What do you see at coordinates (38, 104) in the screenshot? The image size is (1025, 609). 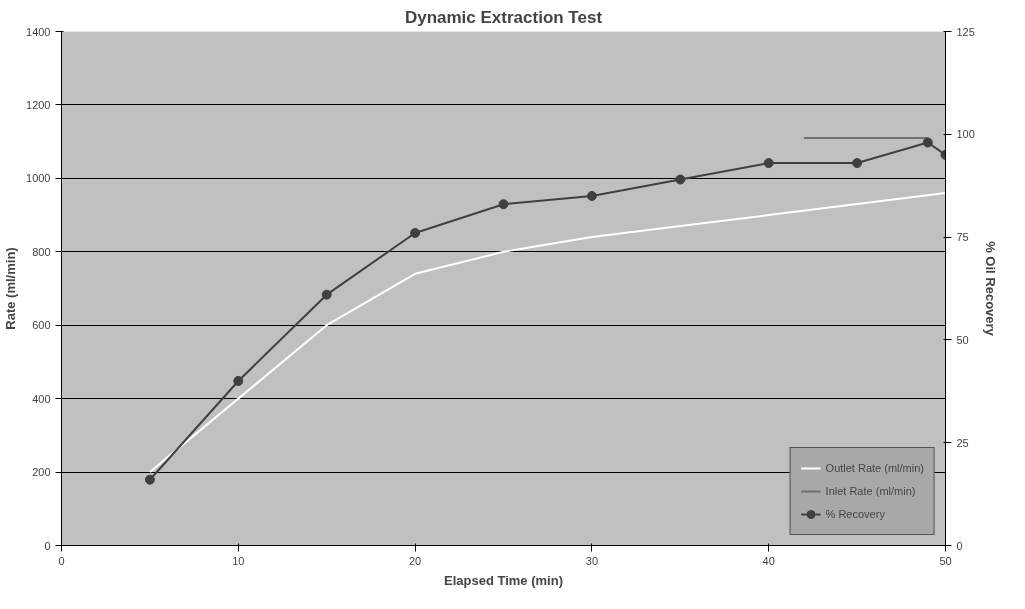 I see `y-tick-label: 1200` at bounding box center [38, 104].